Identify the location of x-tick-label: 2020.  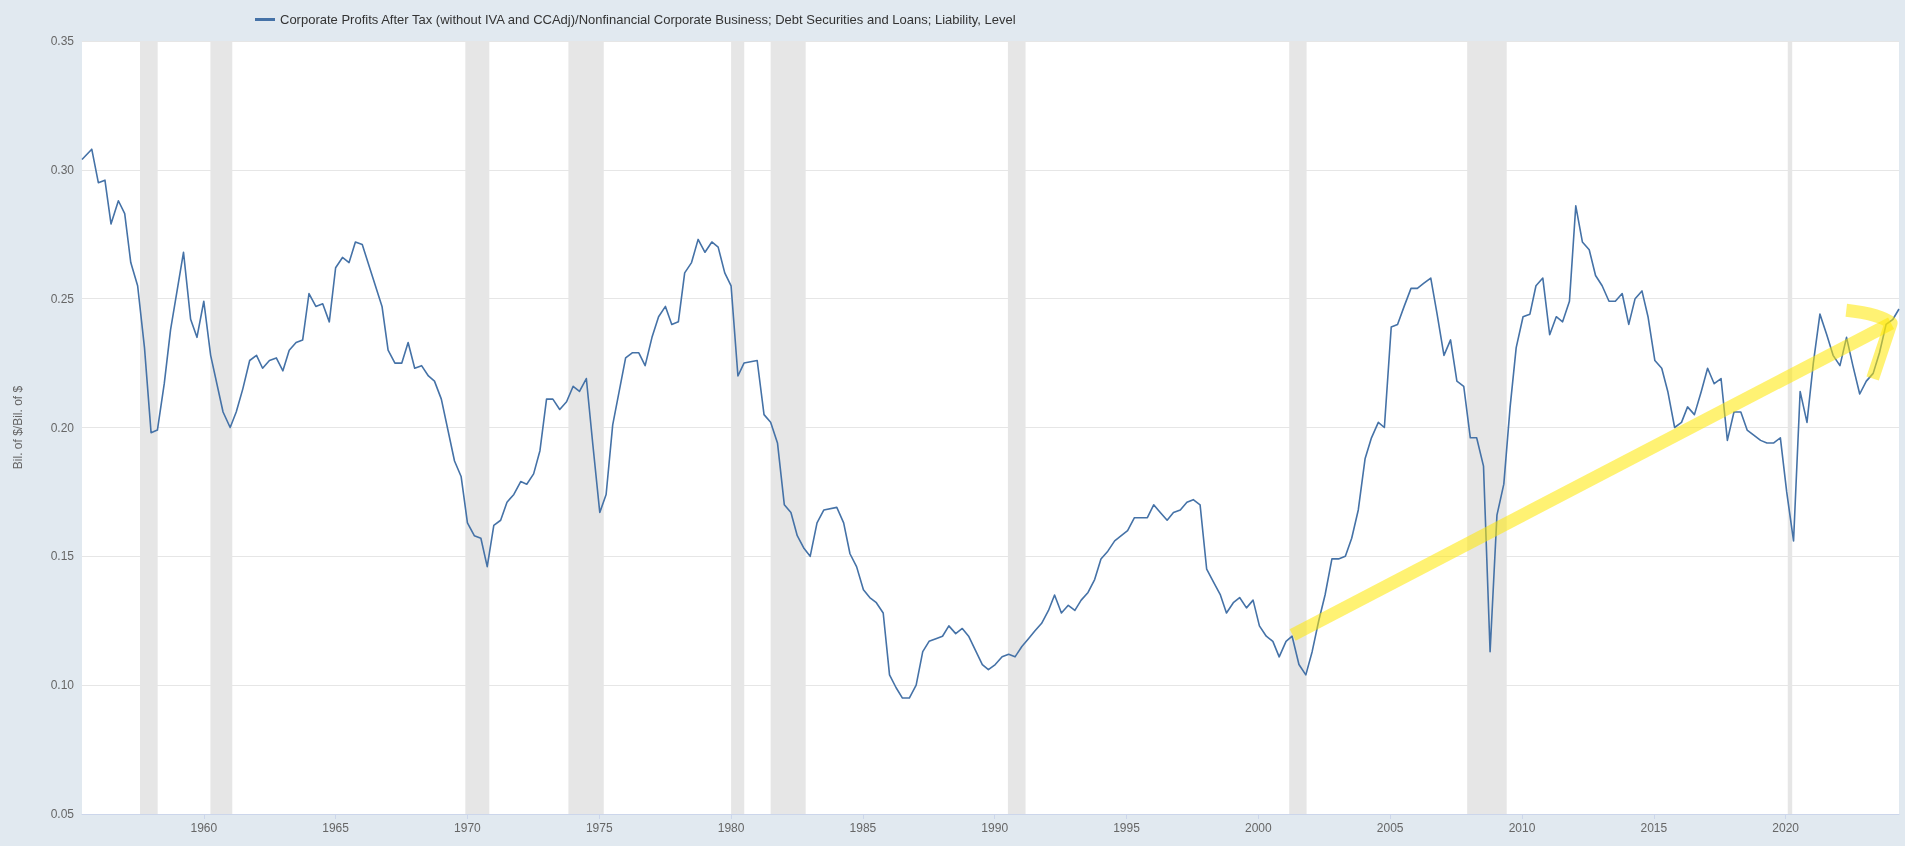
(1786, 828).